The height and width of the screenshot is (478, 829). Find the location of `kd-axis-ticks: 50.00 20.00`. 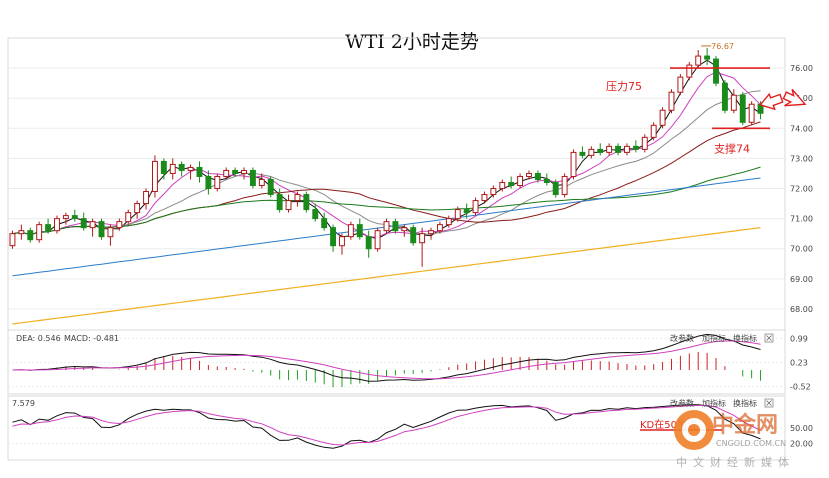

kd-axis-ticks: 50.00 20.00 is located at coordinates (801, 436).